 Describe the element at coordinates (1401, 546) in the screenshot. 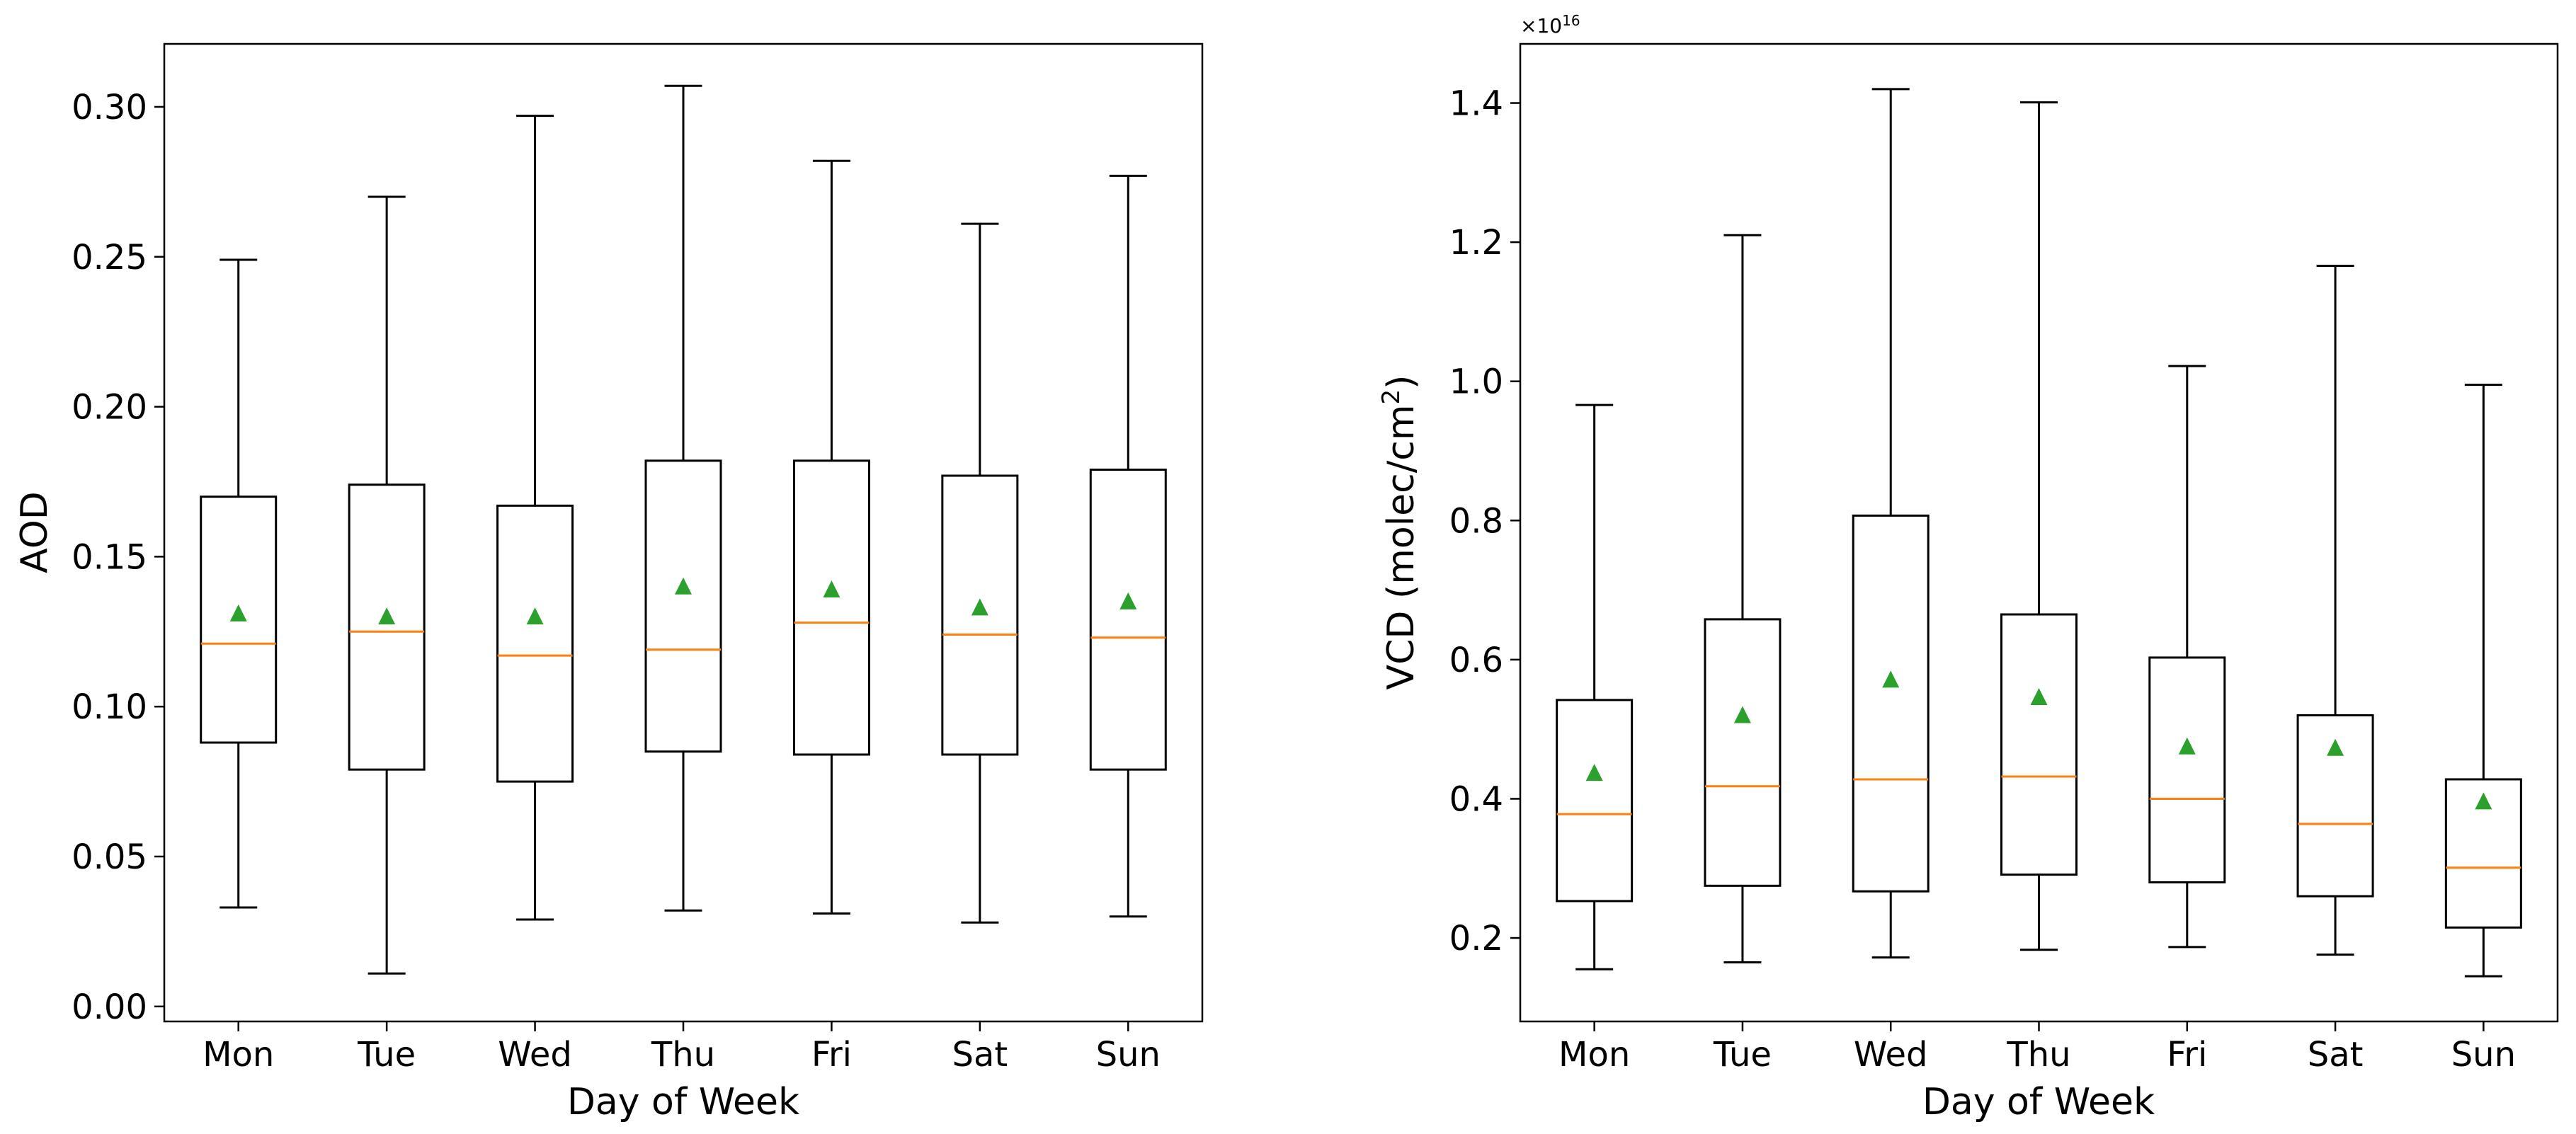

I see `vcd-y-axis-title-main: VCD (molec/cm` at that location.